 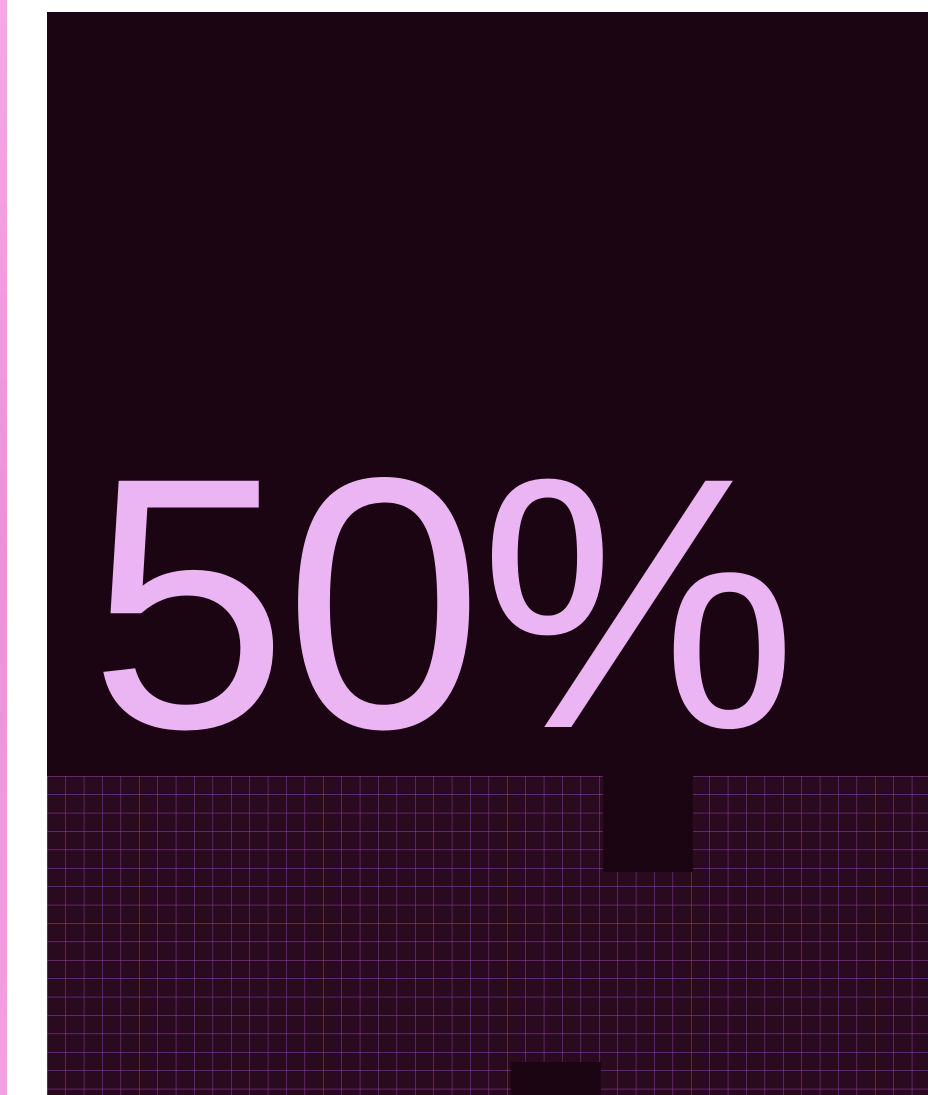 I want to click on grid-notch-bottom, so click(x=556, y=1078).